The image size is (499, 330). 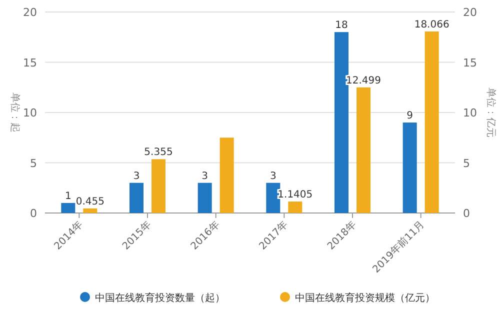 I want to click on y-tick-label: 10, so click(x=30, y=113).